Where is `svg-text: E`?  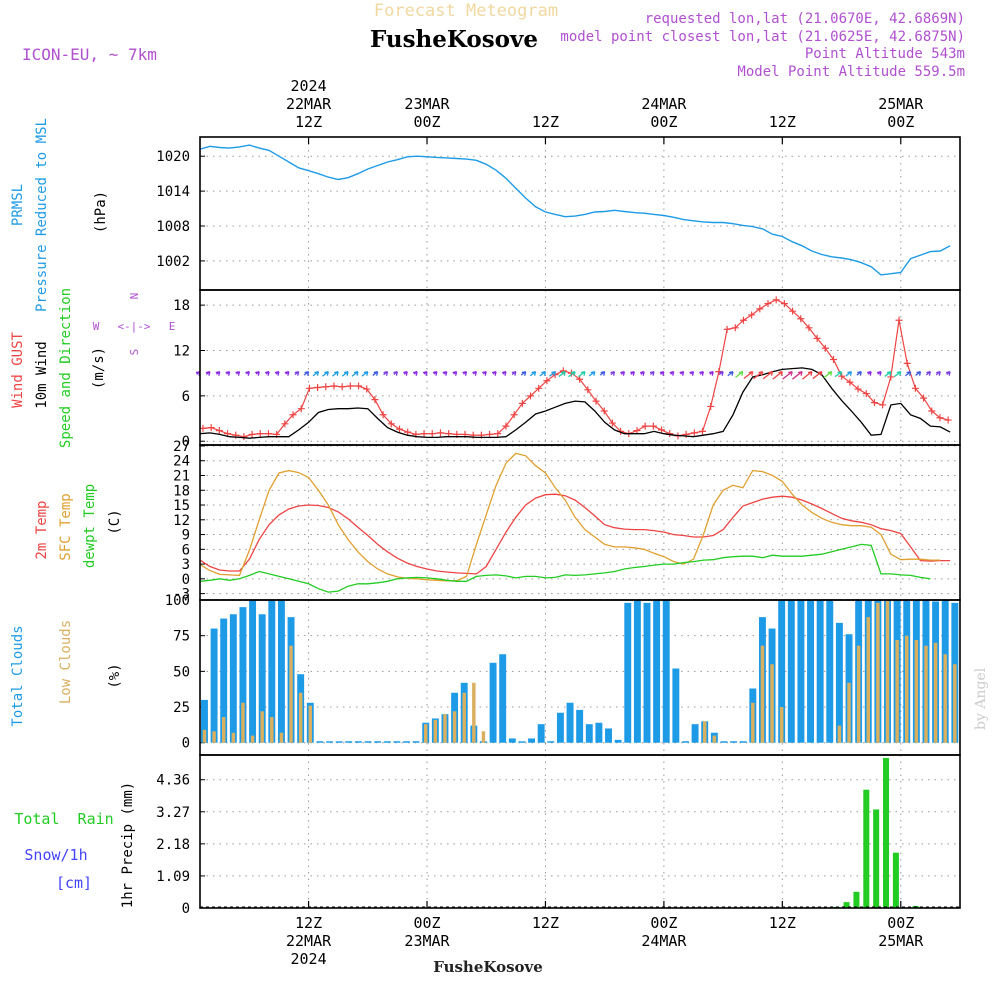 svg-text: E is located at coordinates (172, 326).